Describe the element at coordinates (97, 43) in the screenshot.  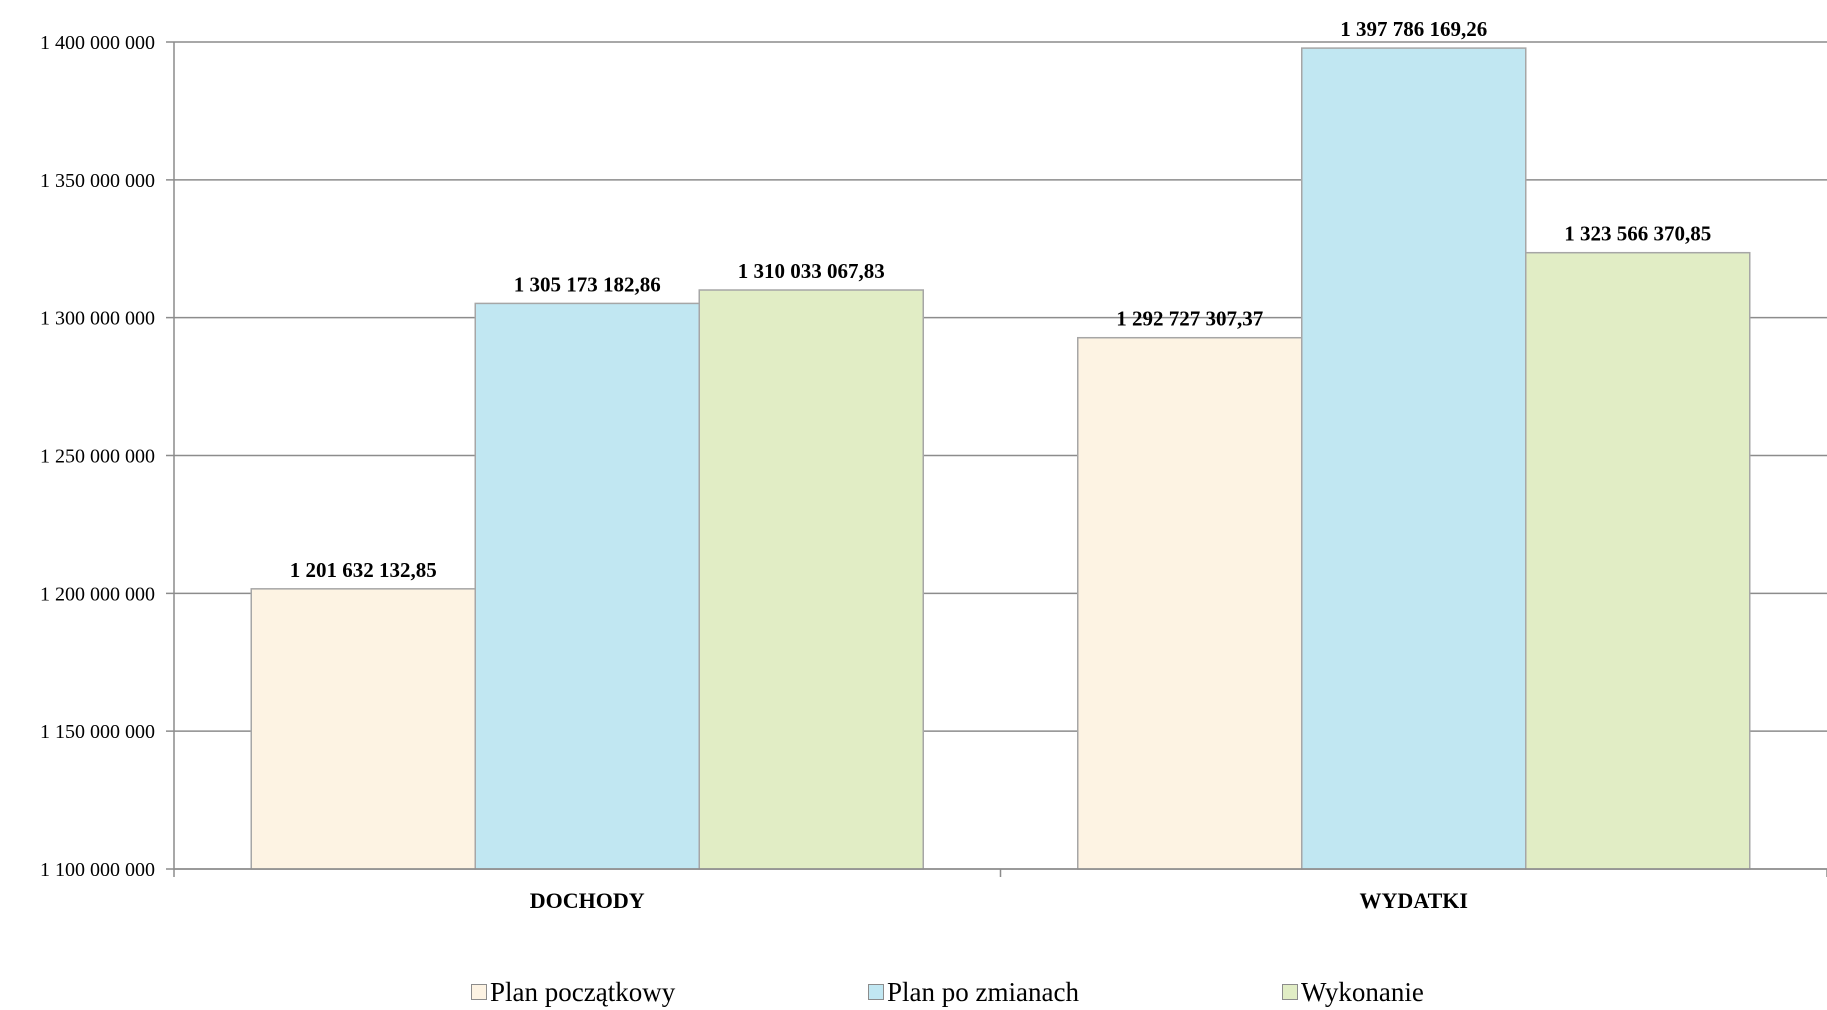
I see `y-tick-label: 1 400 000 000` at that location.